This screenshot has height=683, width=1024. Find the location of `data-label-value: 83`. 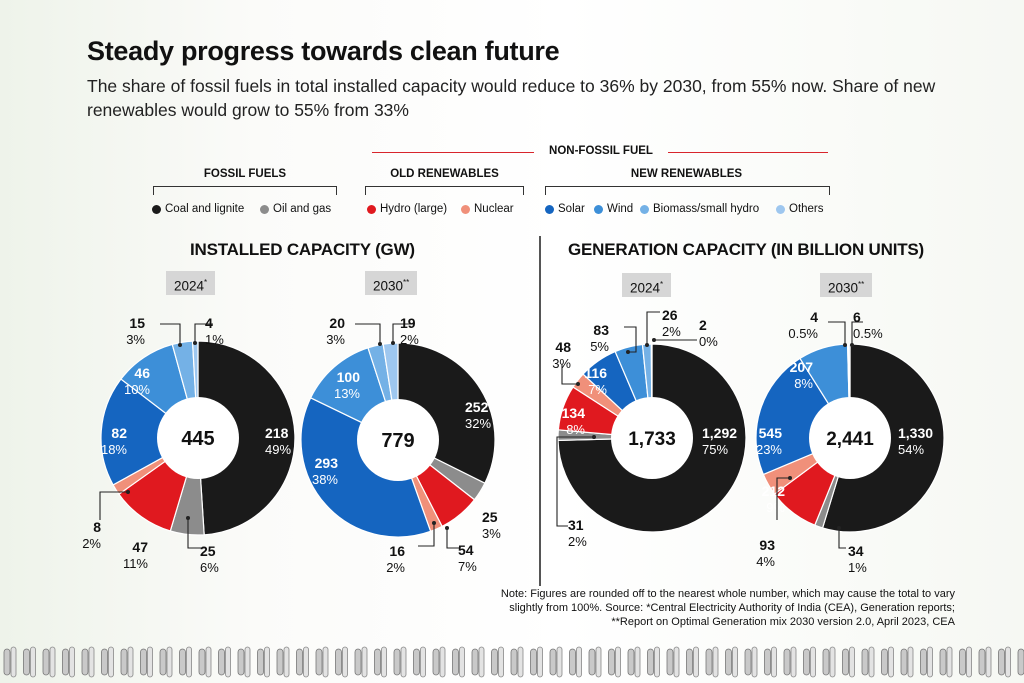

data-label-value: 83 is located at coordinates (601, 330).